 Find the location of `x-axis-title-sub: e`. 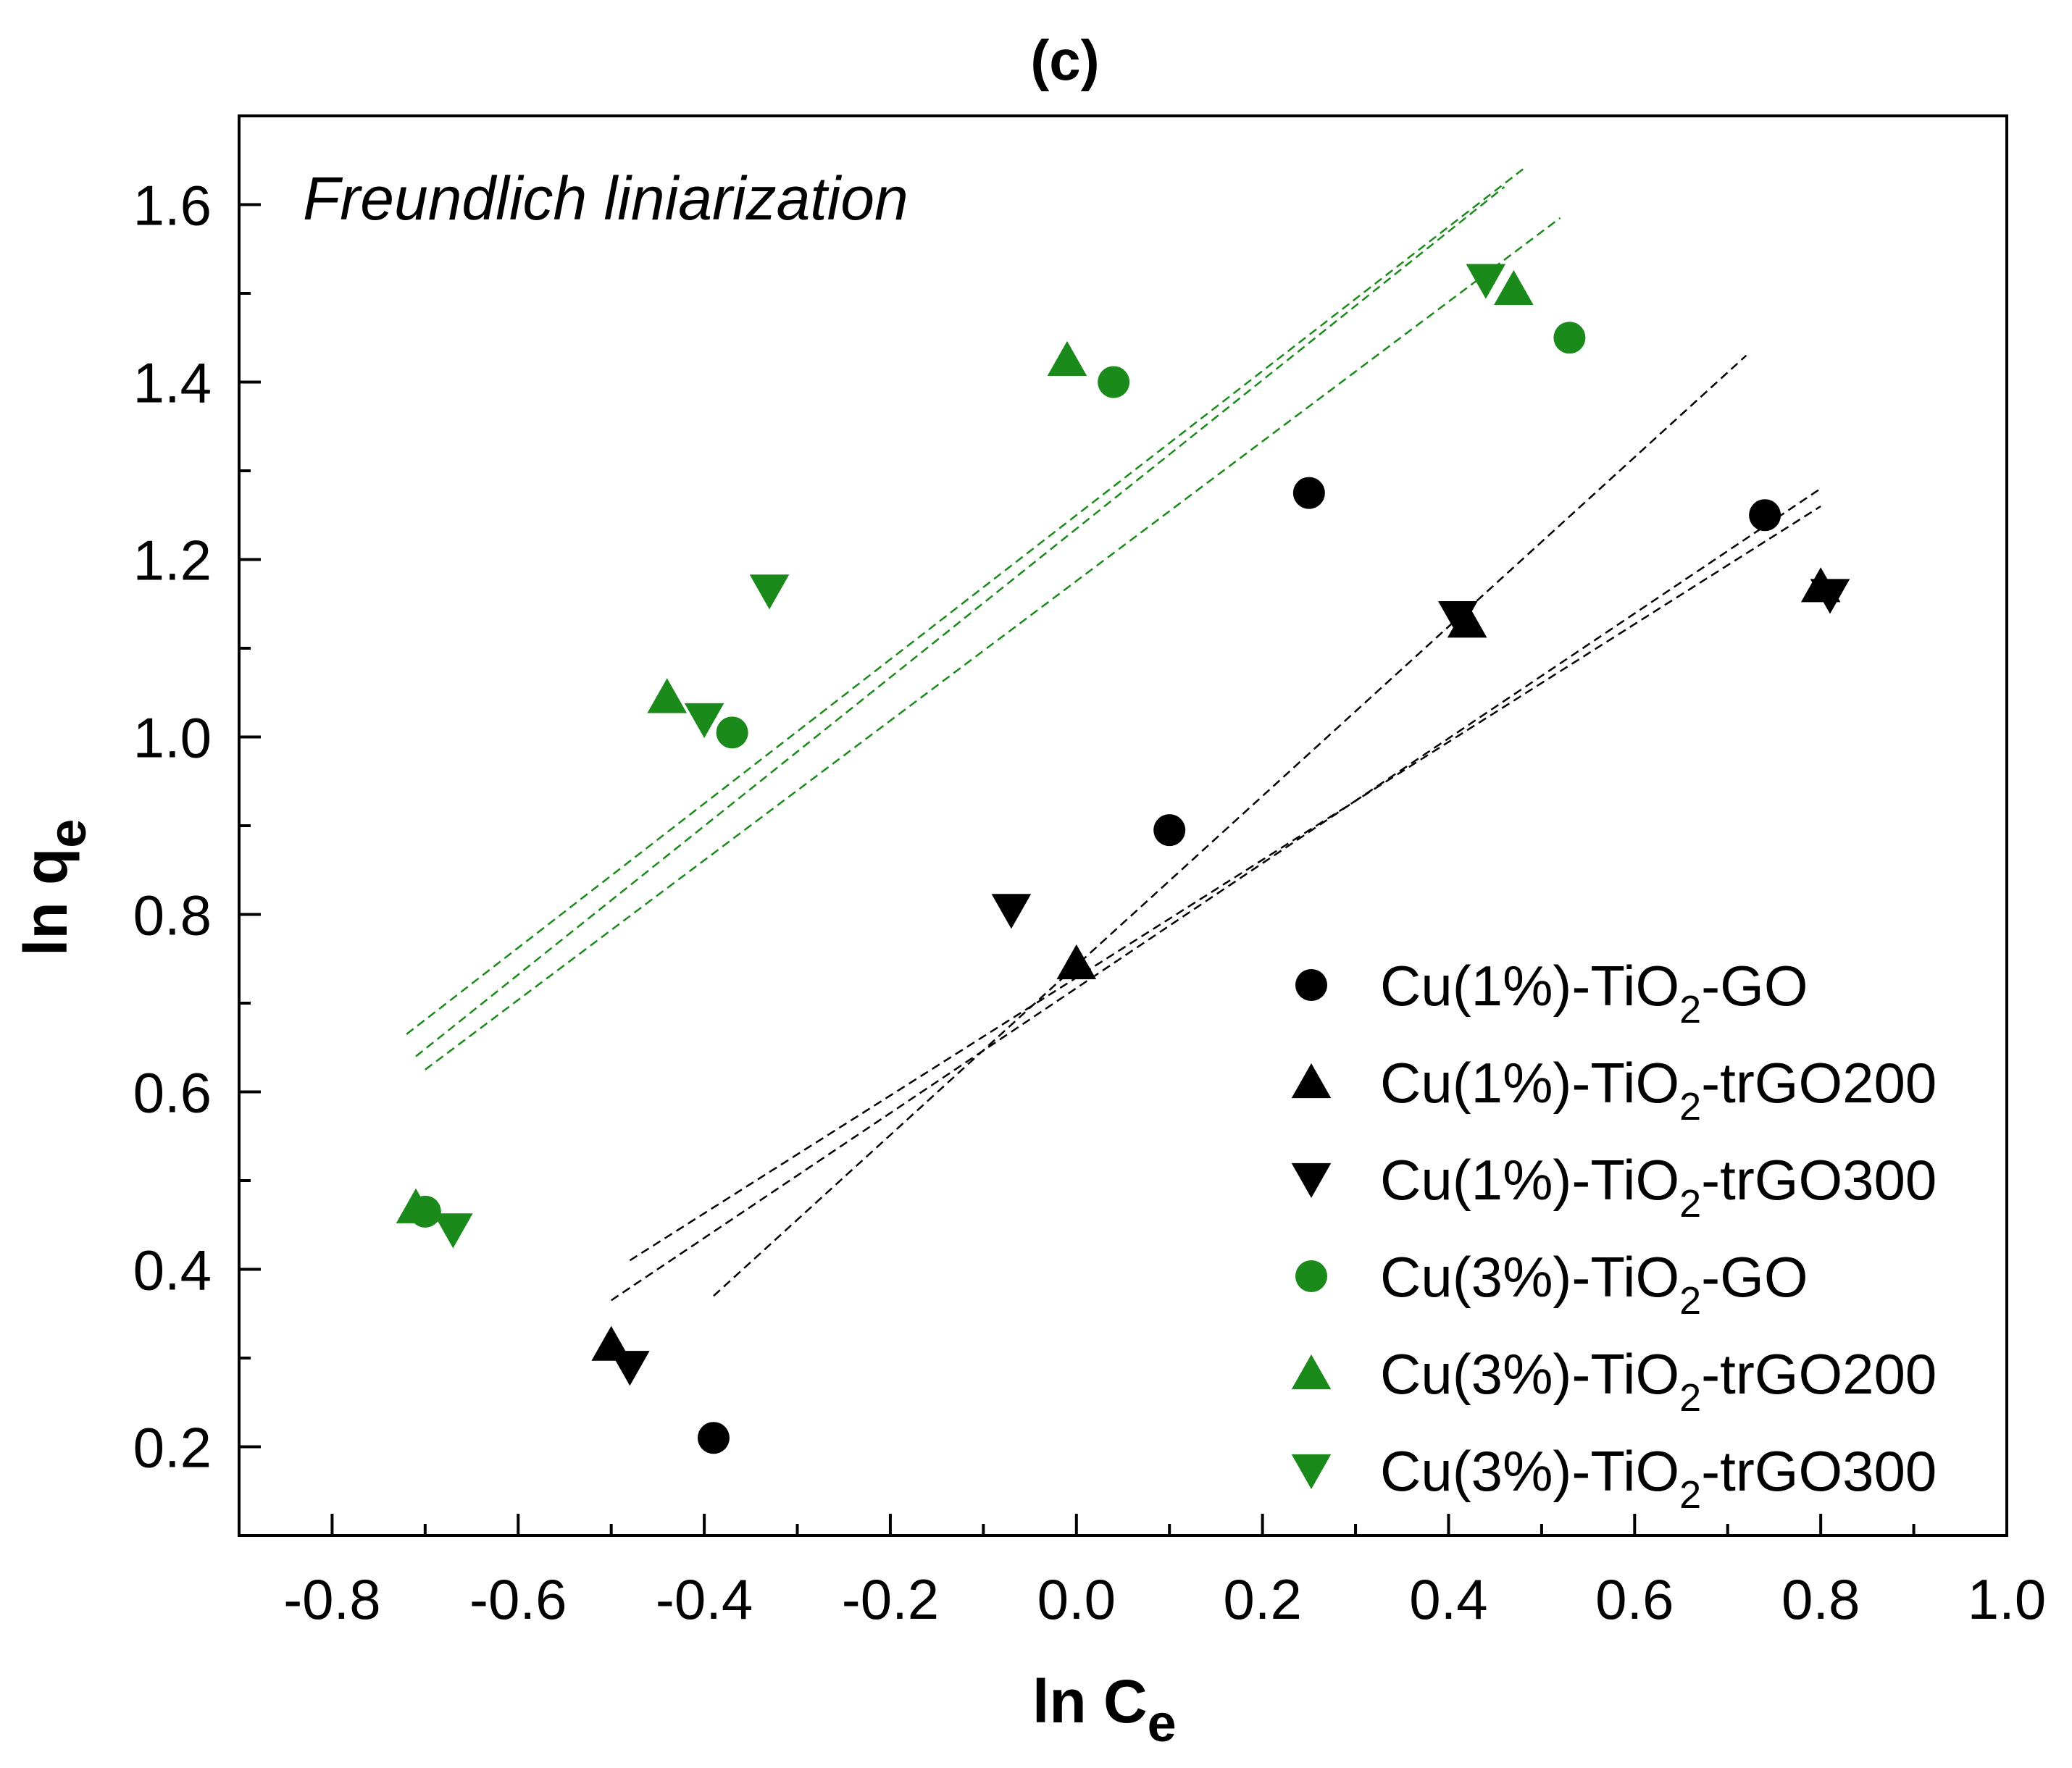

x-axis-title-sub: e is located at coordinates (1162, 1724).